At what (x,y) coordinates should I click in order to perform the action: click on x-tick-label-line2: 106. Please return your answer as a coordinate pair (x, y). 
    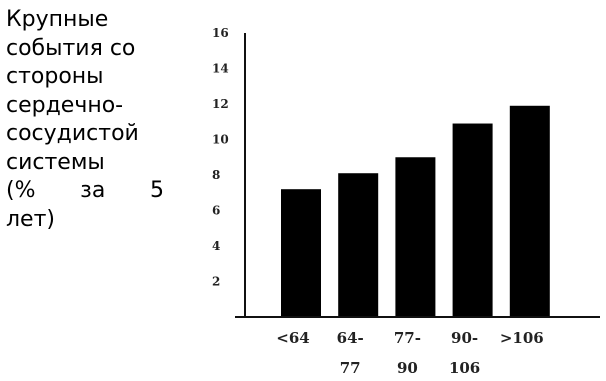
    Looking at the image, I should click on (464, 368).